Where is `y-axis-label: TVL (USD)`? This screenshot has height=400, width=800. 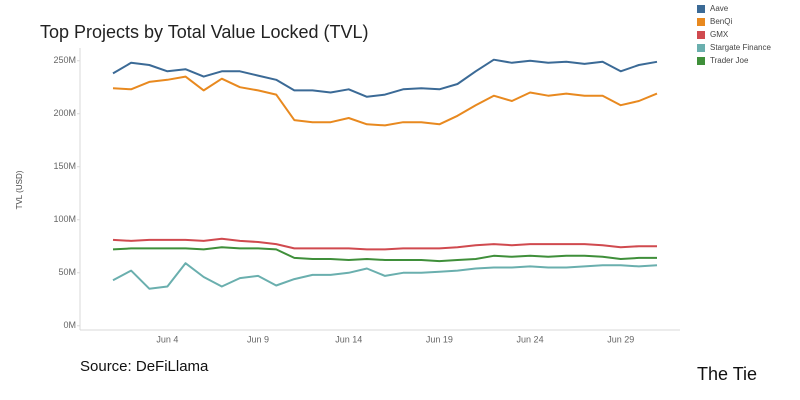 y-axis-label: TVL (USD) is located at coordinates (19, 189).